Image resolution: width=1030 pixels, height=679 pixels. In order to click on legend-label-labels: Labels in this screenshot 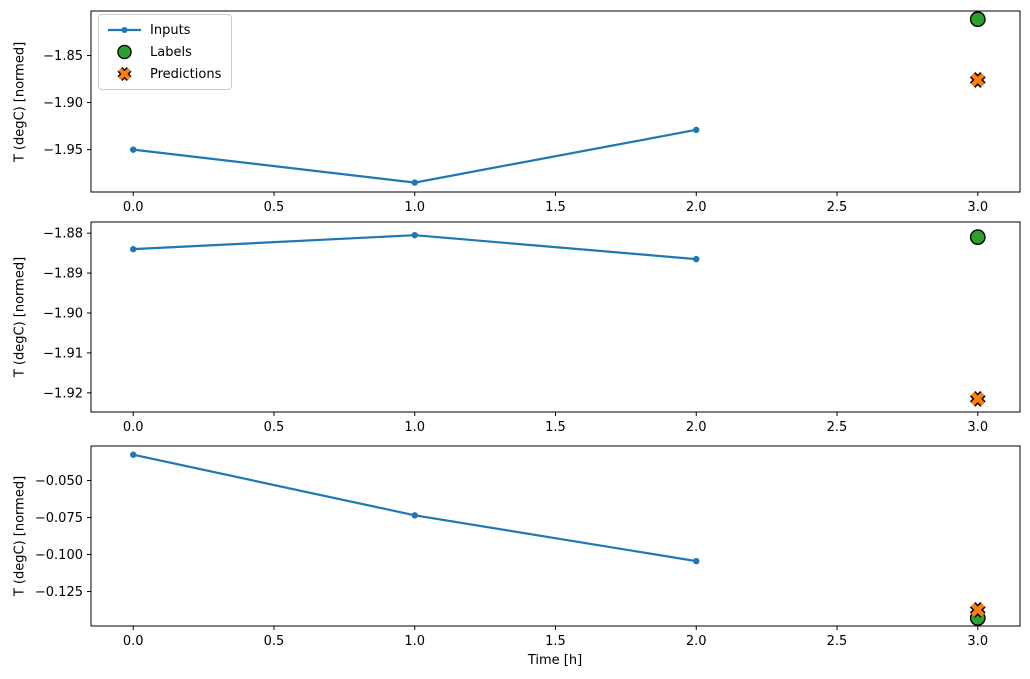, I will do `click(171, 52)`.